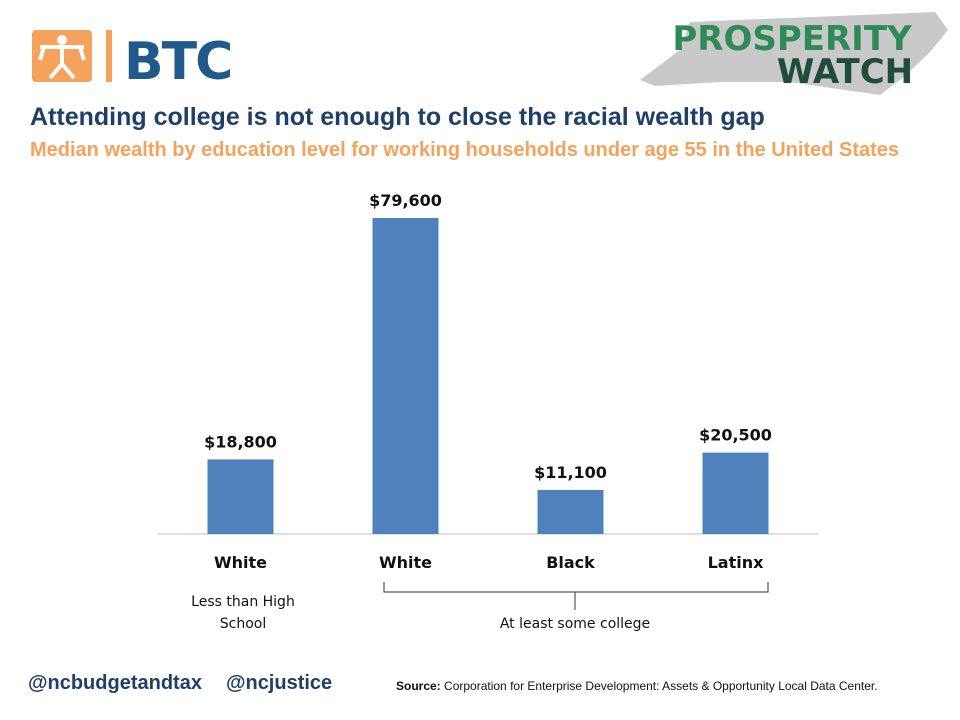  Describe the element at coordinates (570, 472) in the screenshot. I see `value-label: $11,100` at that location.